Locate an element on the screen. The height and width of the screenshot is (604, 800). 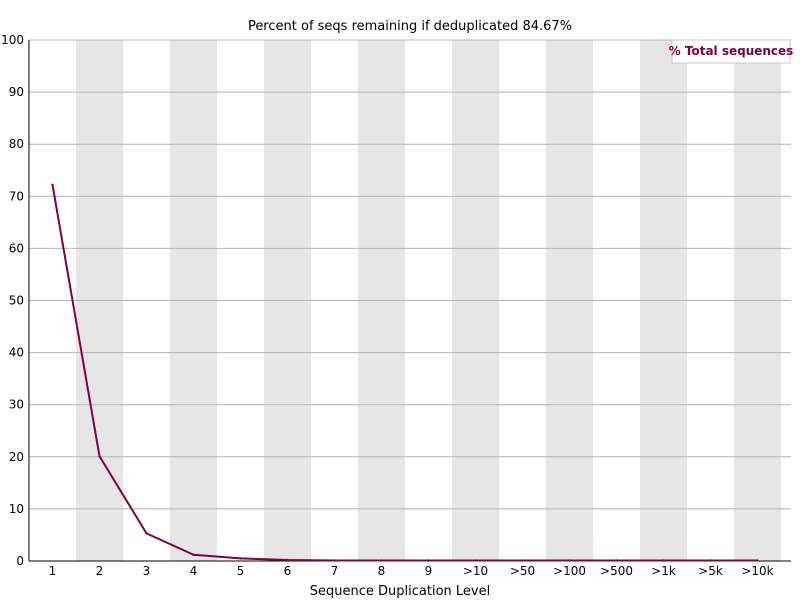
y-tick-label: 30 is located at coordinates (16, 405).